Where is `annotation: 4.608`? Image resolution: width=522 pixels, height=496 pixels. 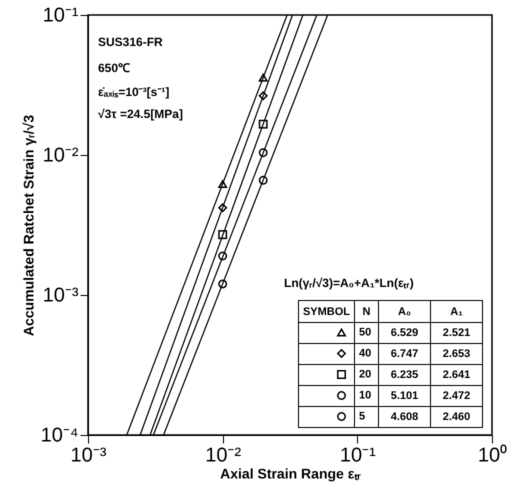
annotation: 4.608 is located at coordinates (404, 417).